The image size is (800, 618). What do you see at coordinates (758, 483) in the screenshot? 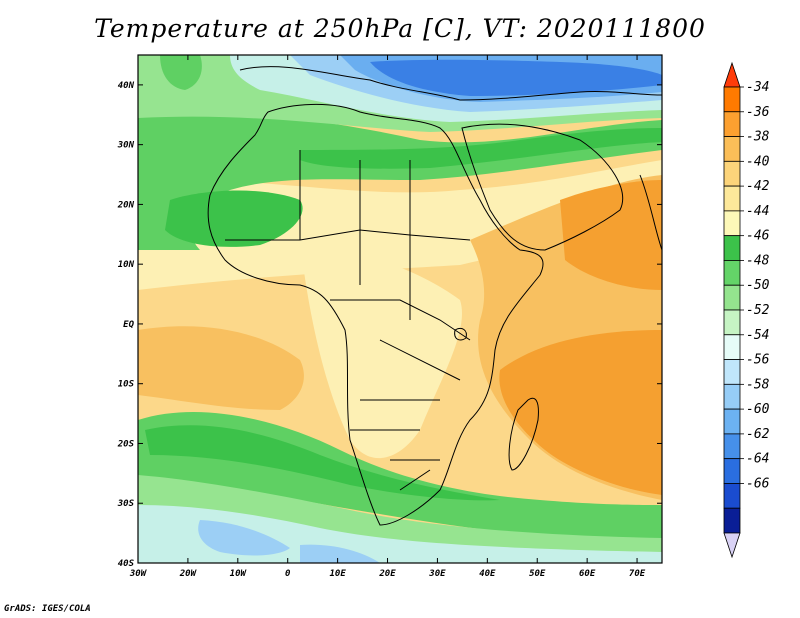
I see `colorbar-label: -66` at bounding box center [758, 483].